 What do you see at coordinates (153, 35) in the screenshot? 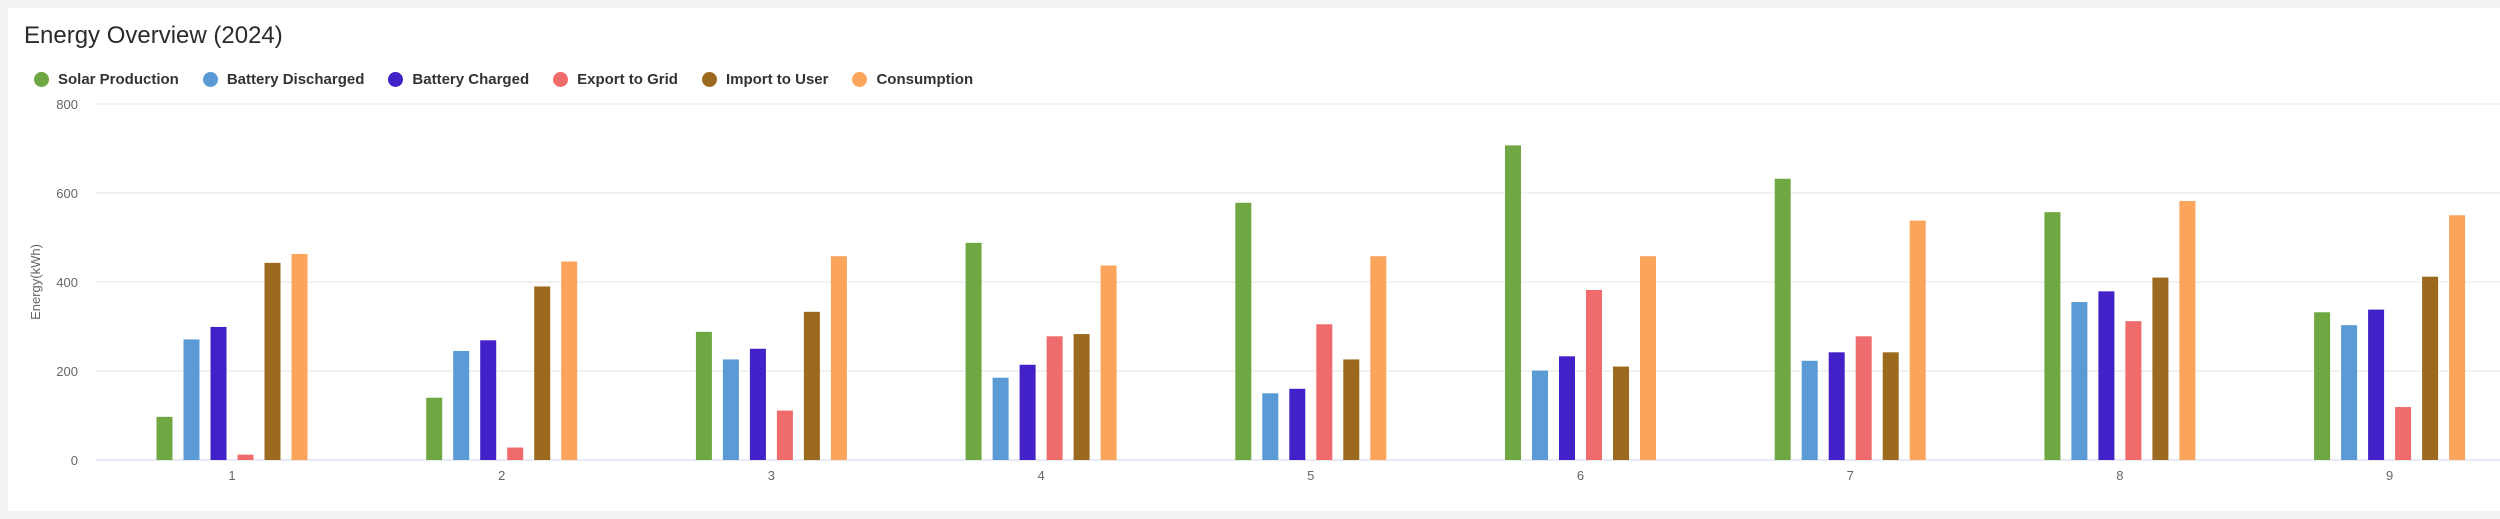
I see `chart-title: Energy Overview (2024)` at bounding box center [153, 35].